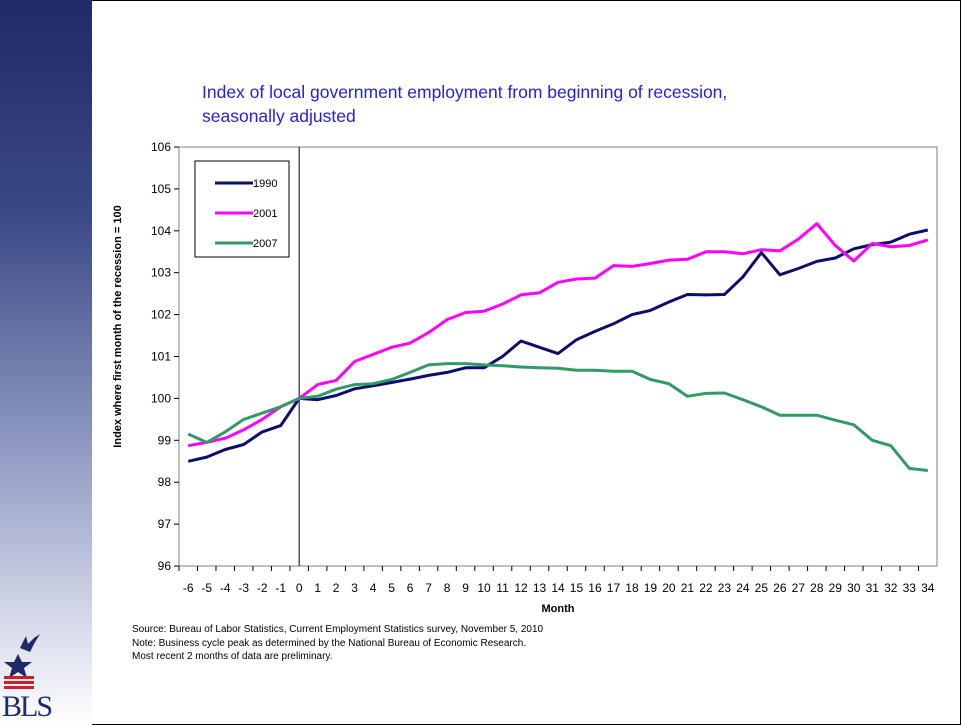 The height and width of the screenshot is (725, 961). I want to click on side-band, so click(46, 362).